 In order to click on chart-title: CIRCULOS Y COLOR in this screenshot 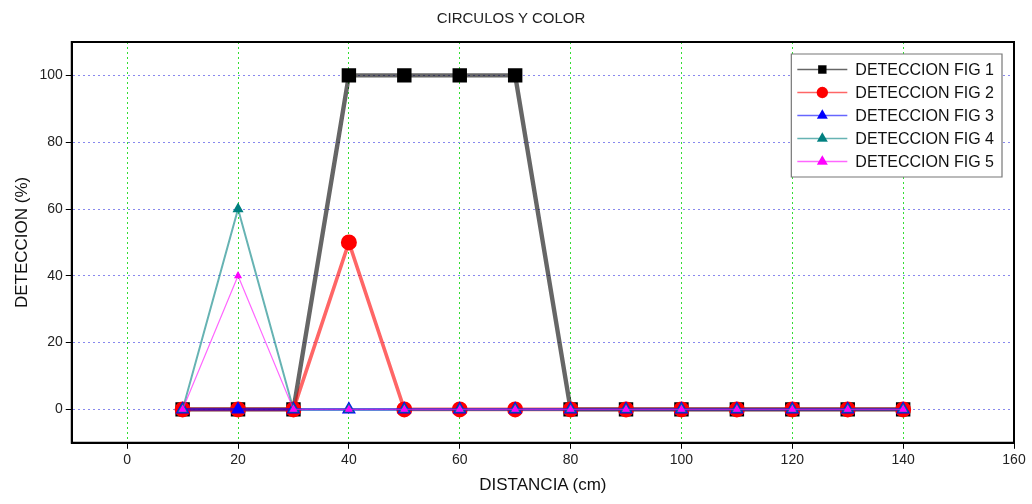, I will do `click(511, 18)`.